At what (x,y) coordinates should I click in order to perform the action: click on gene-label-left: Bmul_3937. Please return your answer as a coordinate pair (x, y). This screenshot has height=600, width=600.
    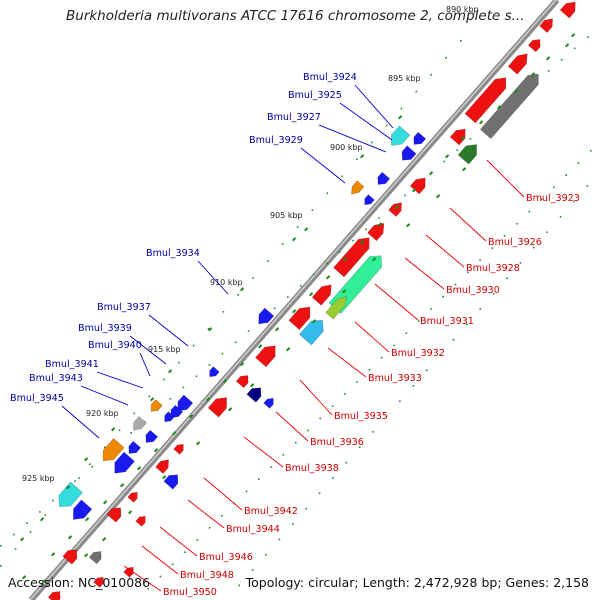
    Looking at the image, I should click on (124, 307).